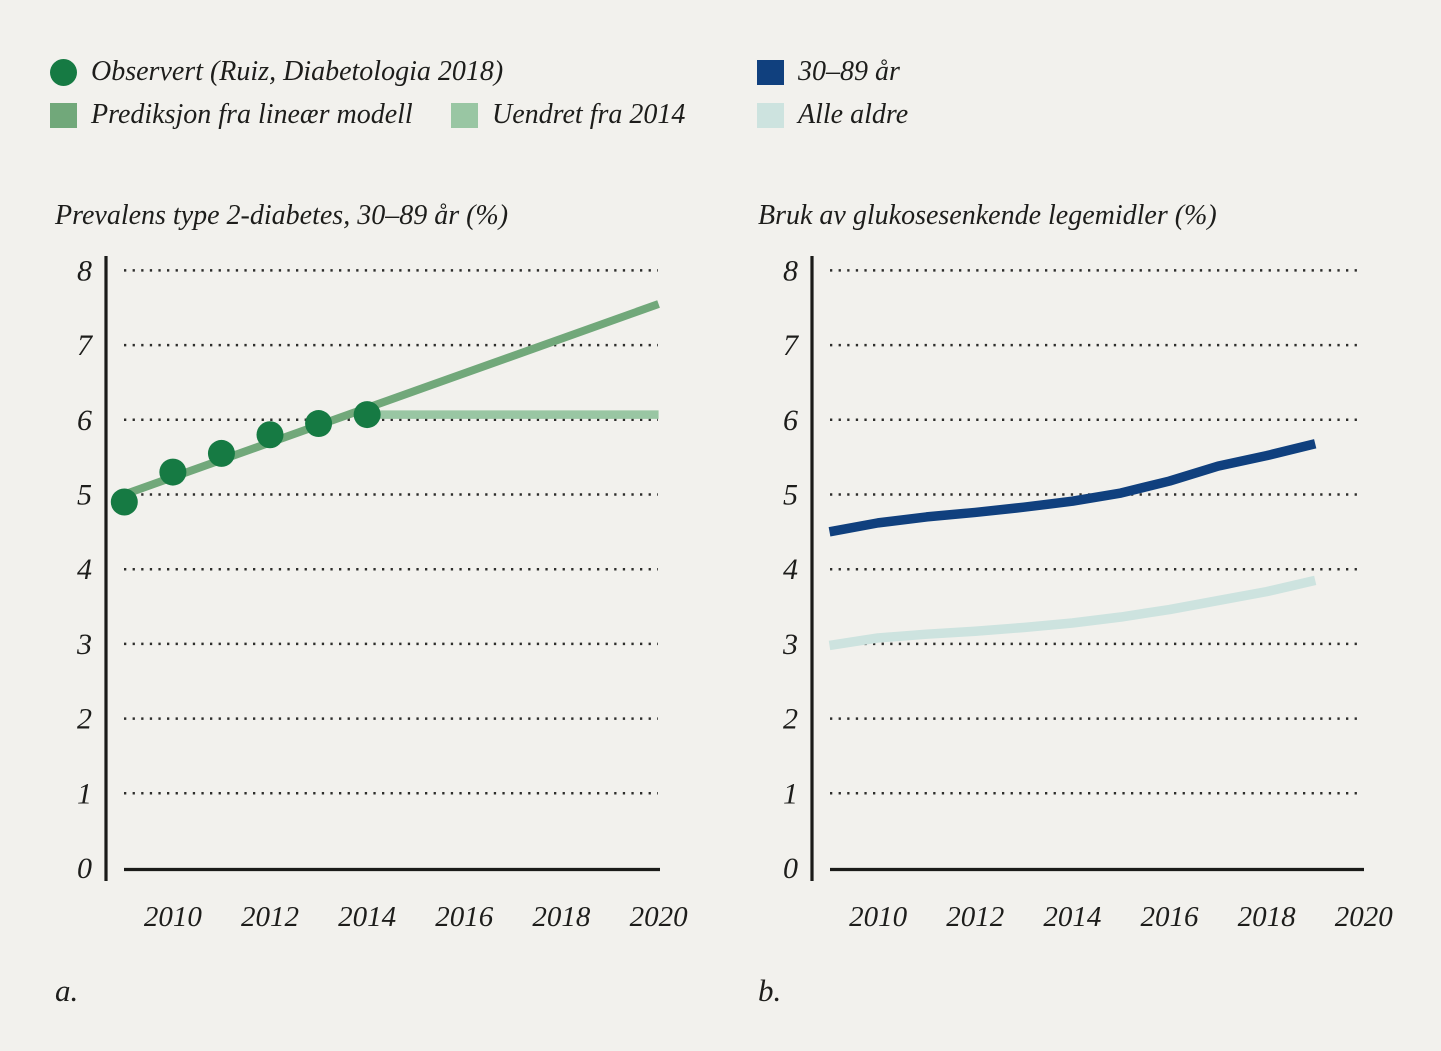  I want to click on legend-item-observed: Observert (Ruiz, Diabetologia 2018), so click(276, 72).